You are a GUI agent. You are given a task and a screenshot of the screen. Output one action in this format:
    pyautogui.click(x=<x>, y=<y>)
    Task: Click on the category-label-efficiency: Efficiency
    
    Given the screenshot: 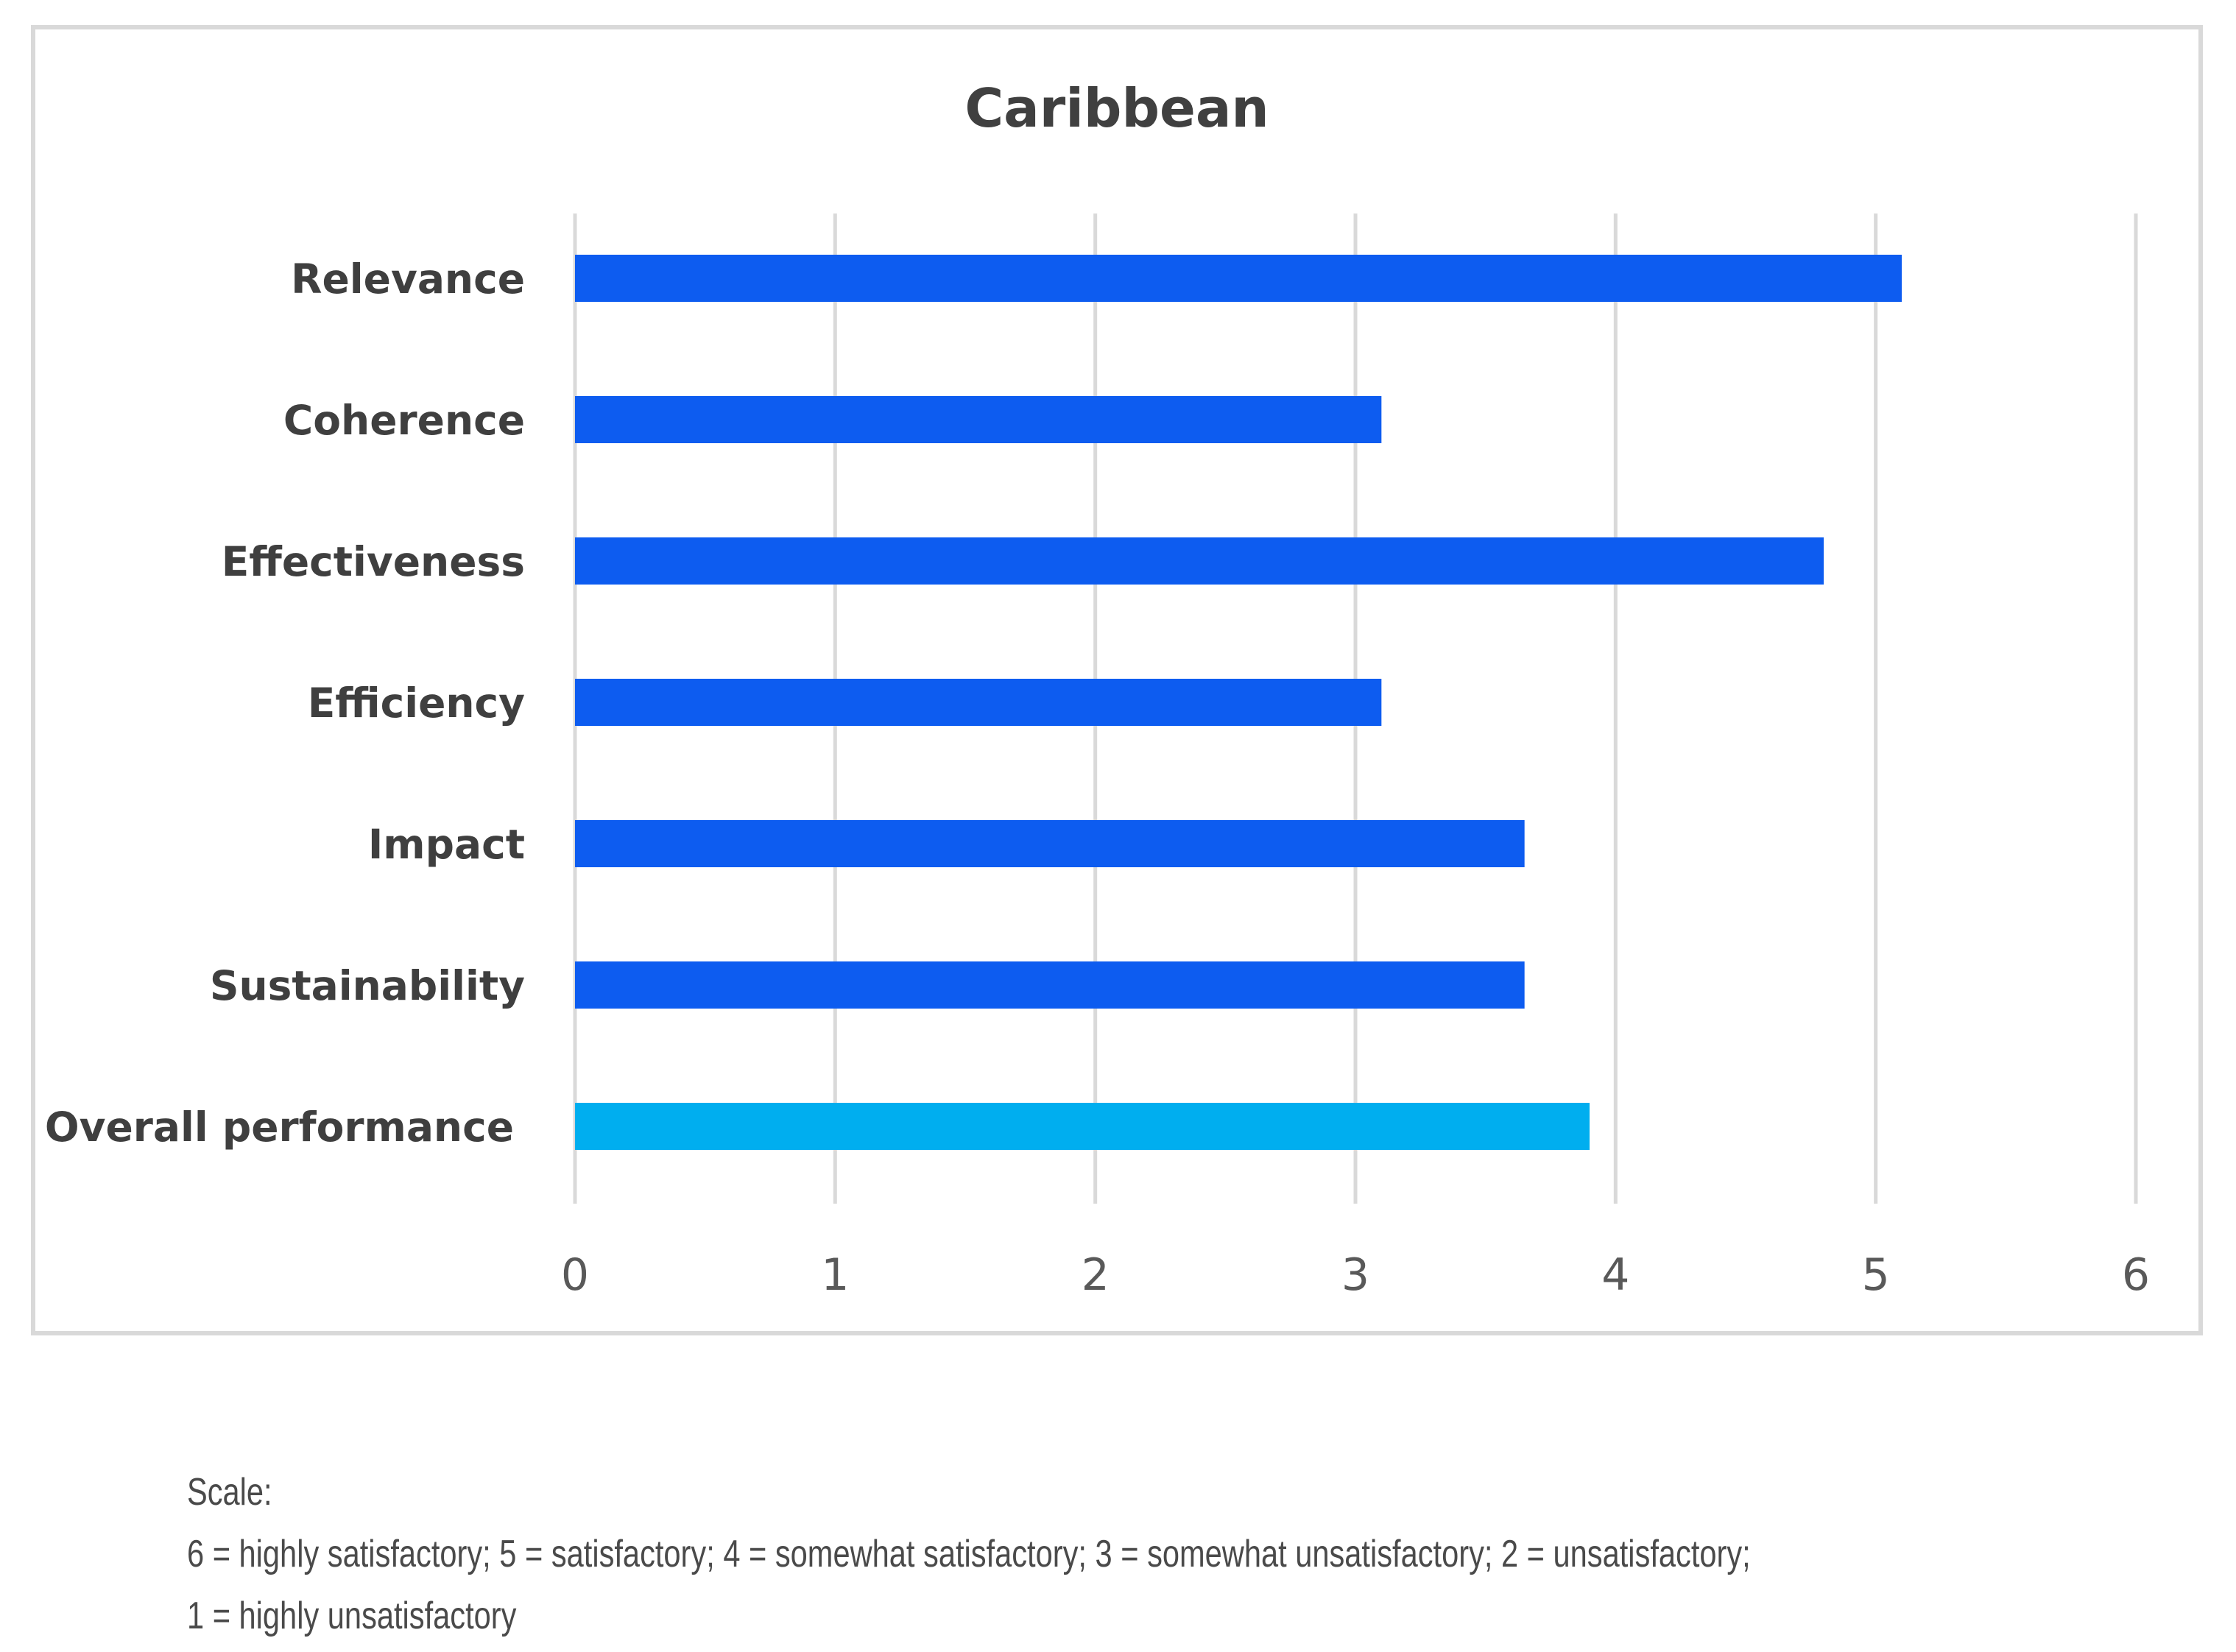 What is the action you would take?
    pyautogui.click(x=416, y=703)
    